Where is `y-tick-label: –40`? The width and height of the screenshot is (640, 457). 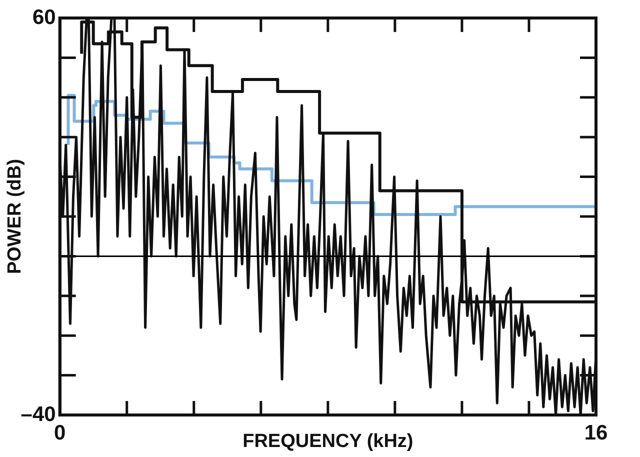
y-tick-label: –40 is located at coordinates (38, 414).